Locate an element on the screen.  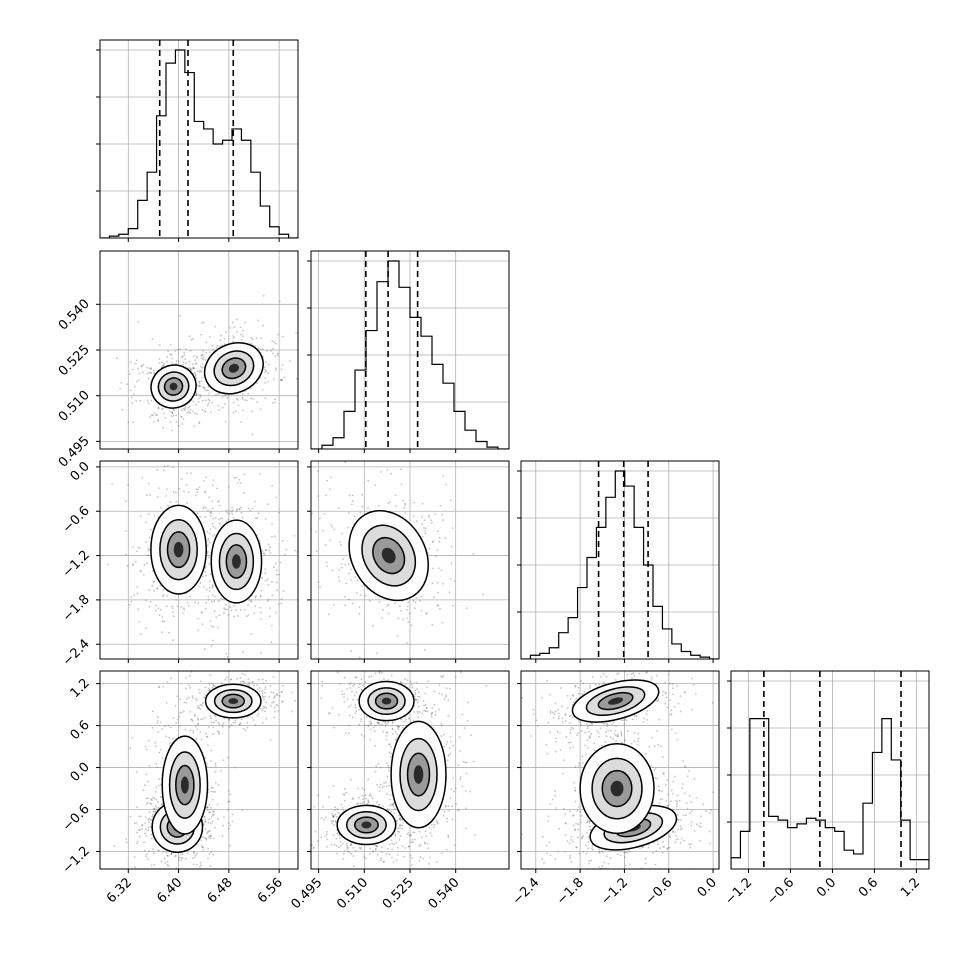
density-p3-vs-p2 is located at coordinates (376, 559).